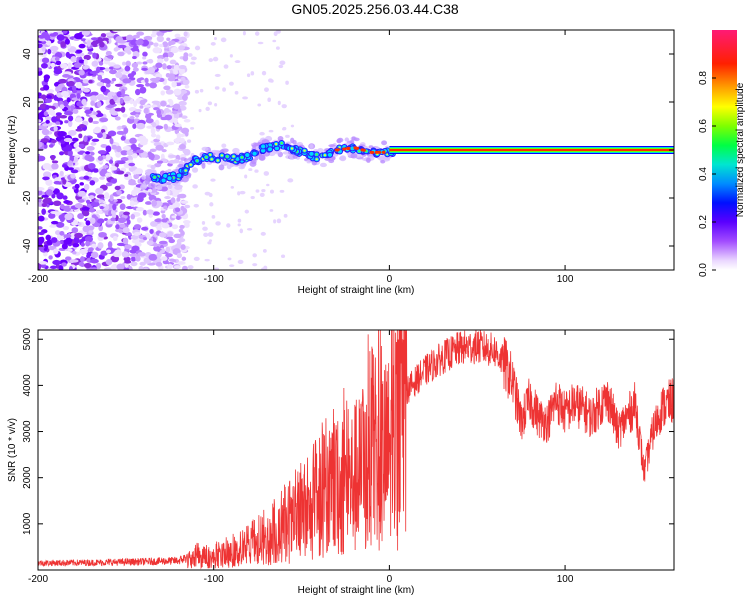 The image size is (750, 600). What do you see at coordinates (375, 9) in the screenshot?
I see `figure-title: GN05.2025.256.03.44.C38` at bounding box center [375, 9].